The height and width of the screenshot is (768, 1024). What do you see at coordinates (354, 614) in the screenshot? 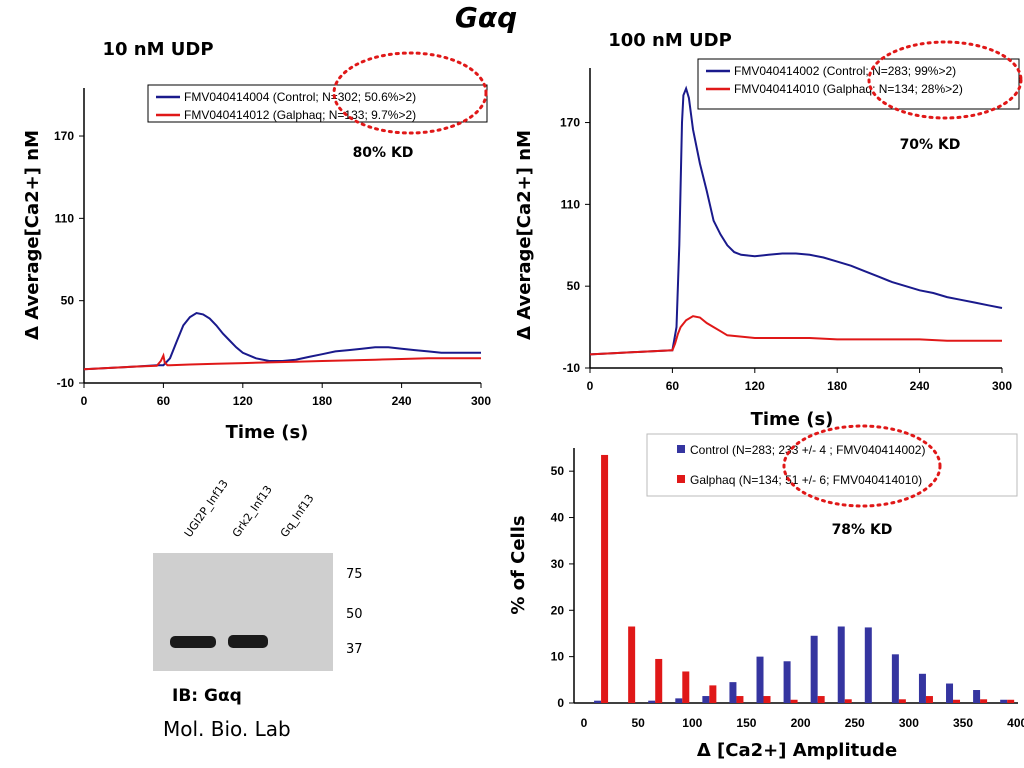
I see `blot-marker: 50` at bounding box center [354, 614].